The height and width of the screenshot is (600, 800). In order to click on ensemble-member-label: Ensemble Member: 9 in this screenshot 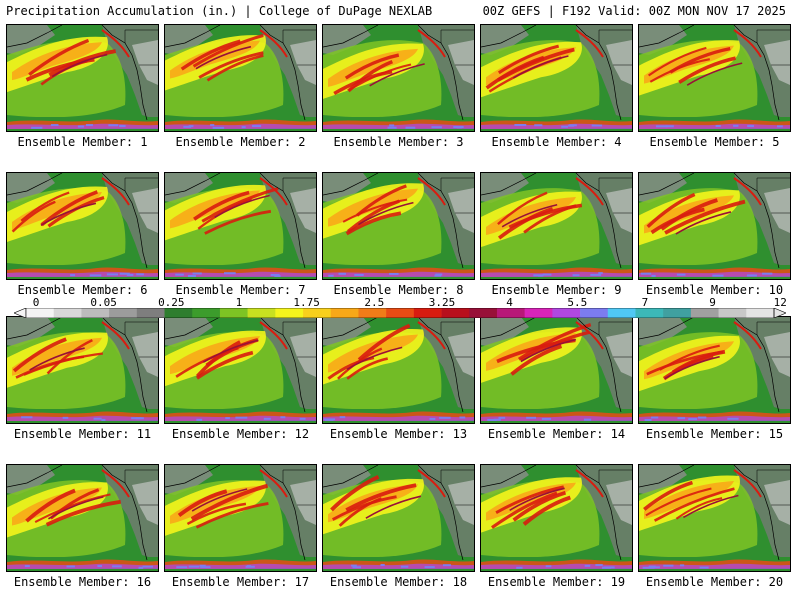, I will do `click(556, 290)`.